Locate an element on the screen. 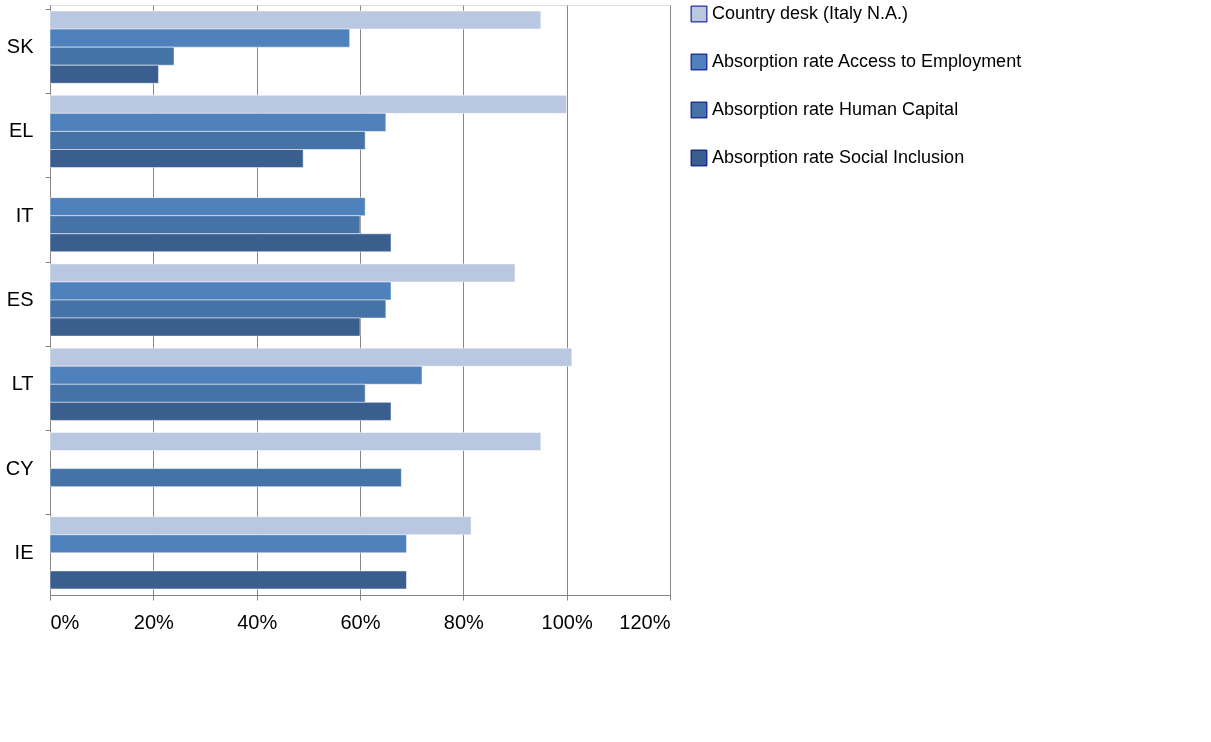  x-tick-label: 120% is located at coordinates (645, 621).